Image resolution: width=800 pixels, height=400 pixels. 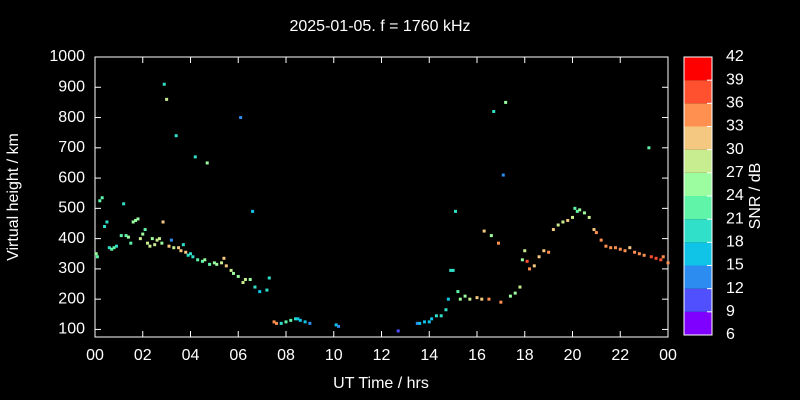 What do you see at coordinates (71, 86) in the screenshot?
I see `y-tick-label: 900` at bounding box center [71, 86].